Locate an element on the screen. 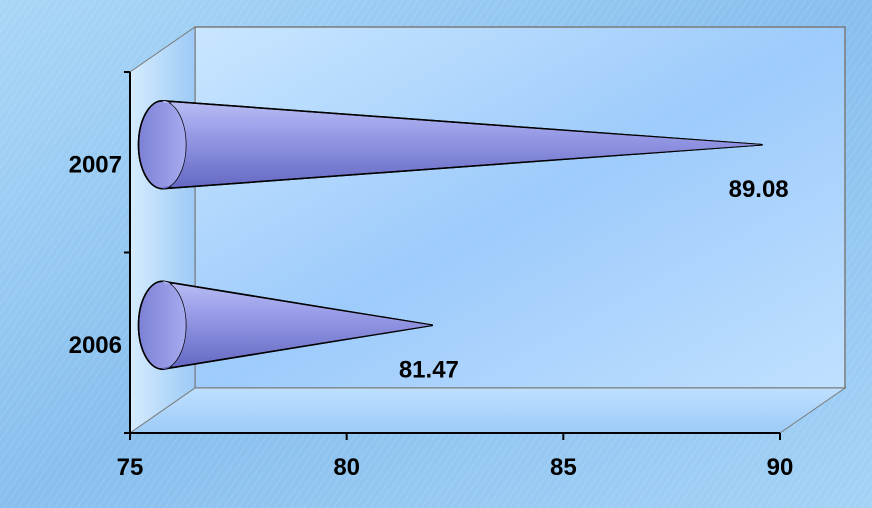 The image size is (872, 508). x-tick-label: 85 is located at coordinates (563, 467).